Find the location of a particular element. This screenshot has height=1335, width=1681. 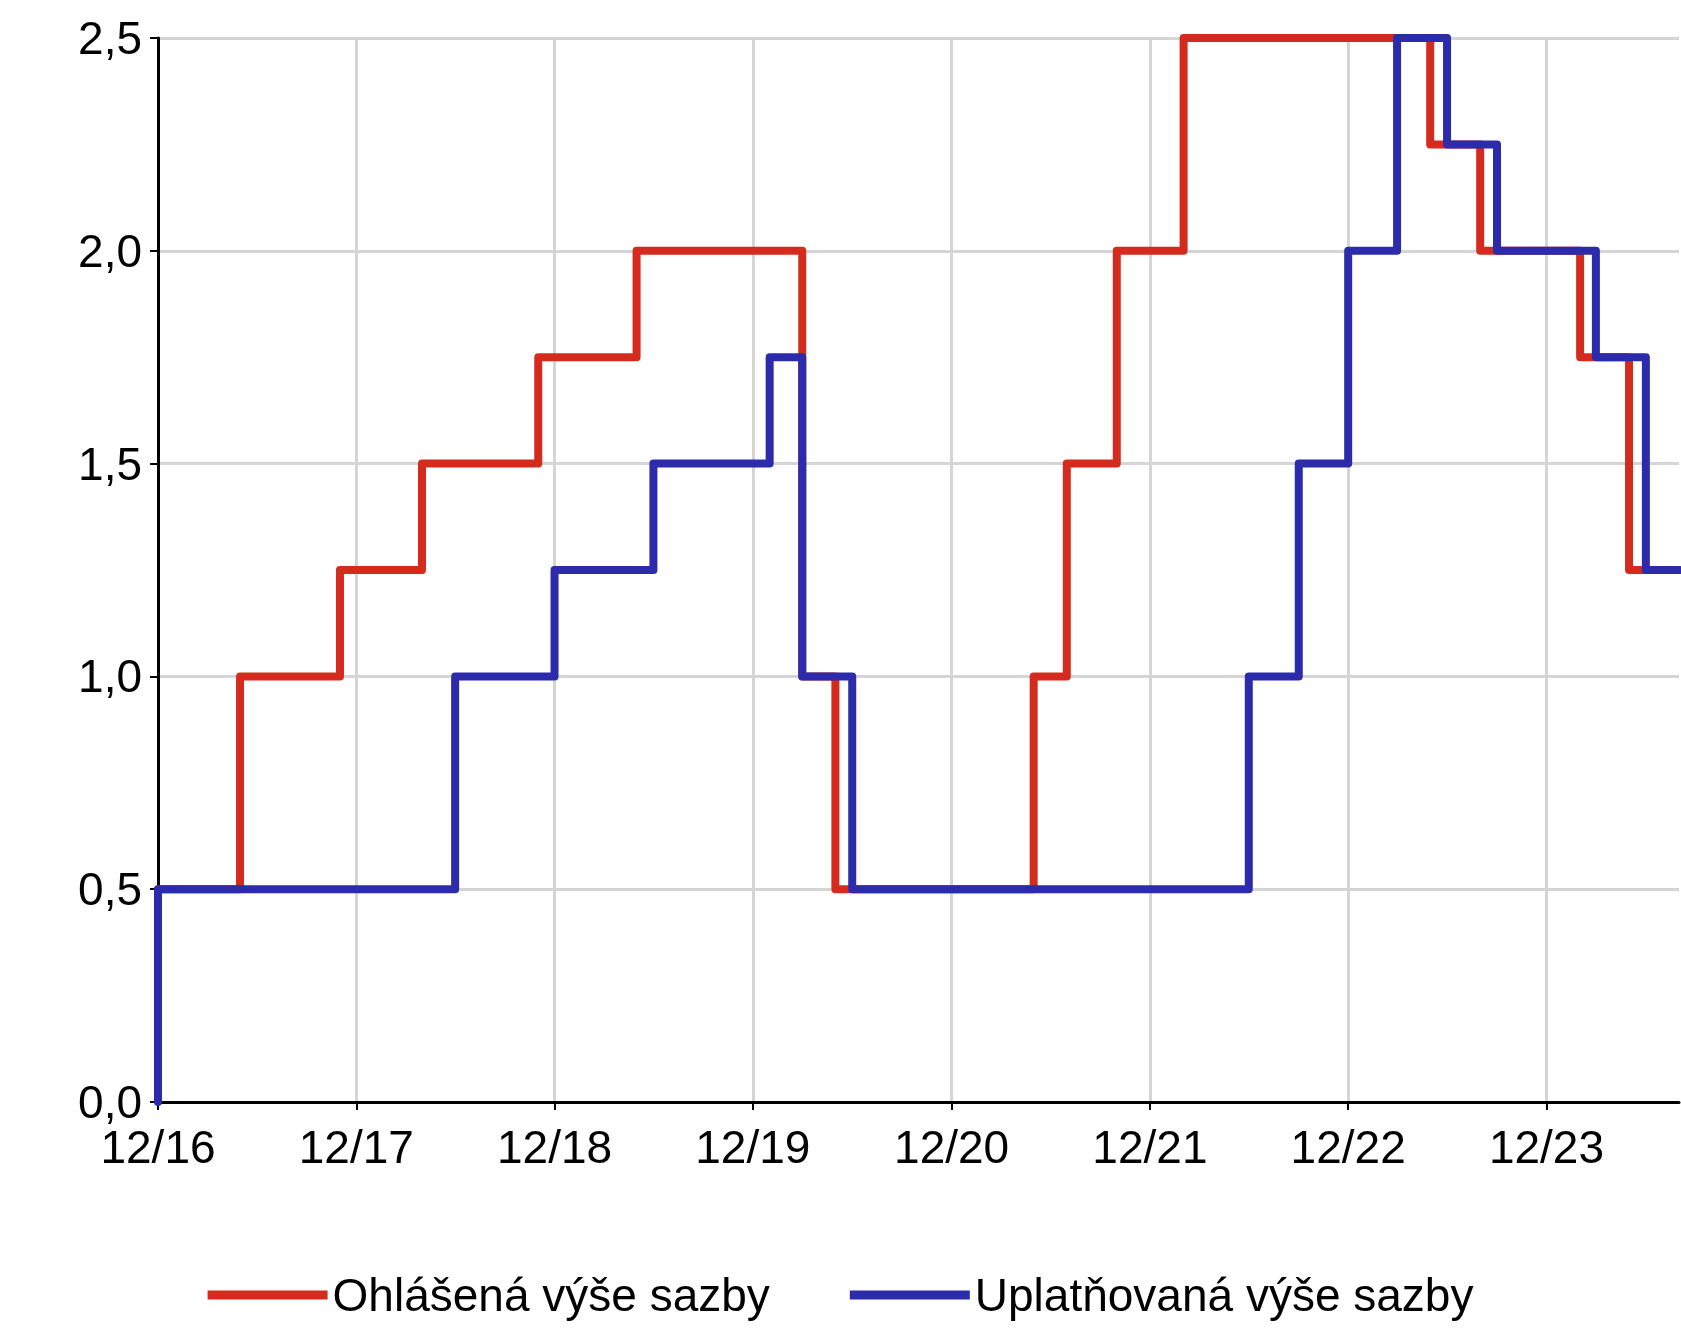

x-tick-label: 12/20 is located at coordinates (952, 1147).